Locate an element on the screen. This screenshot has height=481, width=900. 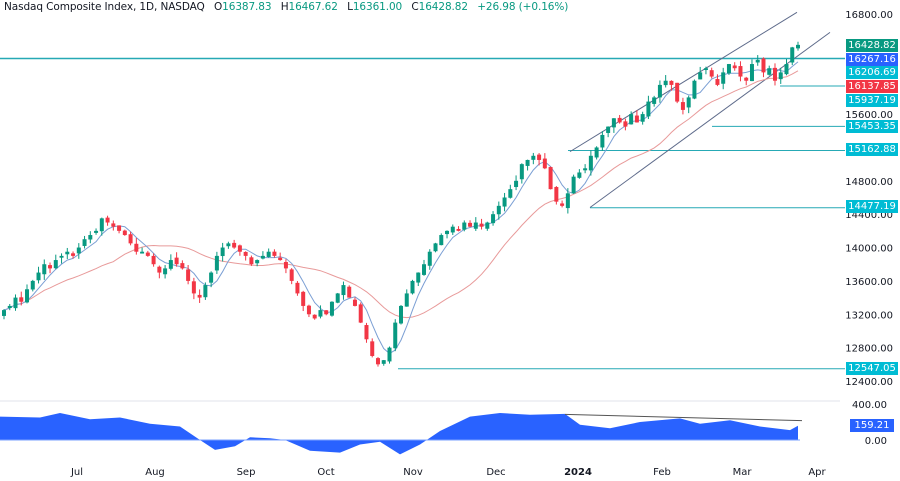
high-value: 16467.62 is located at coordinates (313, 7).